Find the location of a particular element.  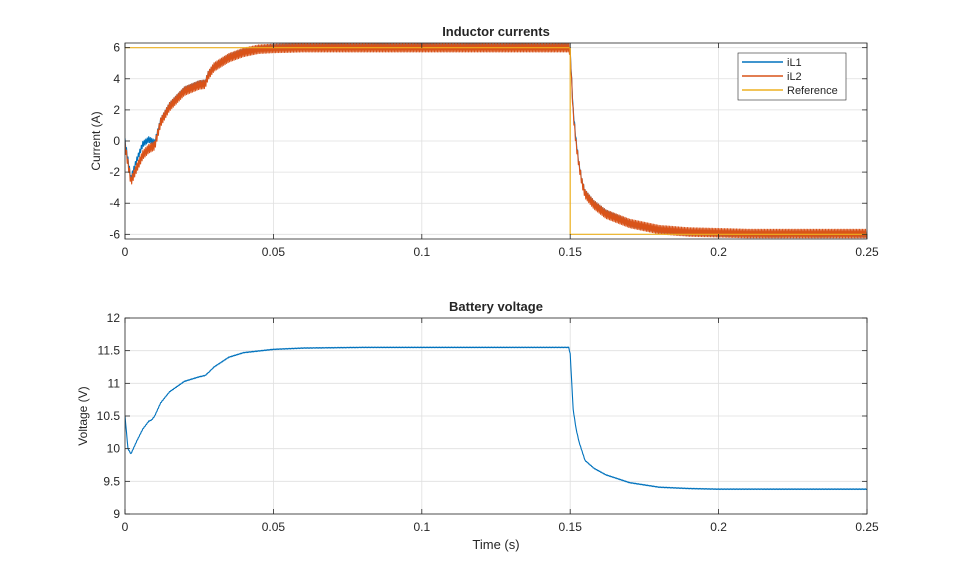

battery-voltage-x-axis-label: Time (s) is located at coordinates (495, 544).